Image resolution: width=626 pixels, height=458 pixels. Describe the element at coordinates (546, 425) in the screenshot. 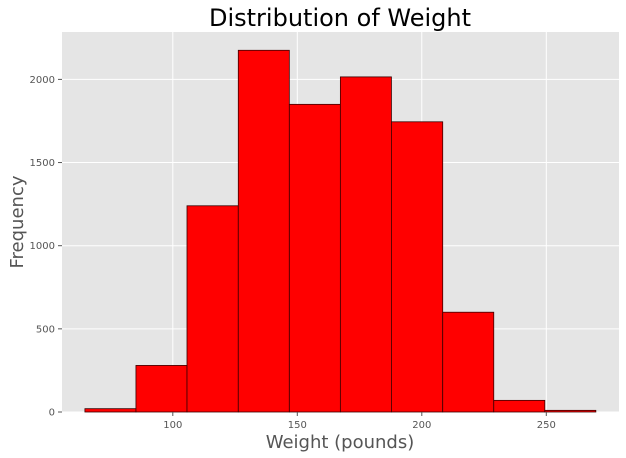

I see `x-tick-label: 250` at that location.